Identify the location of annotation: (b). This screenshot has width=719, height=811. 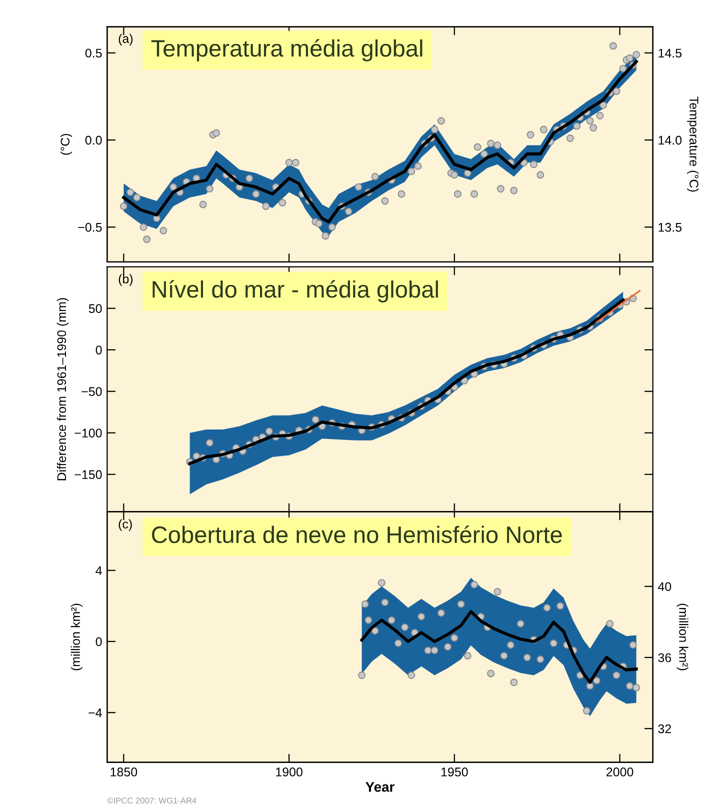
(125, 280).